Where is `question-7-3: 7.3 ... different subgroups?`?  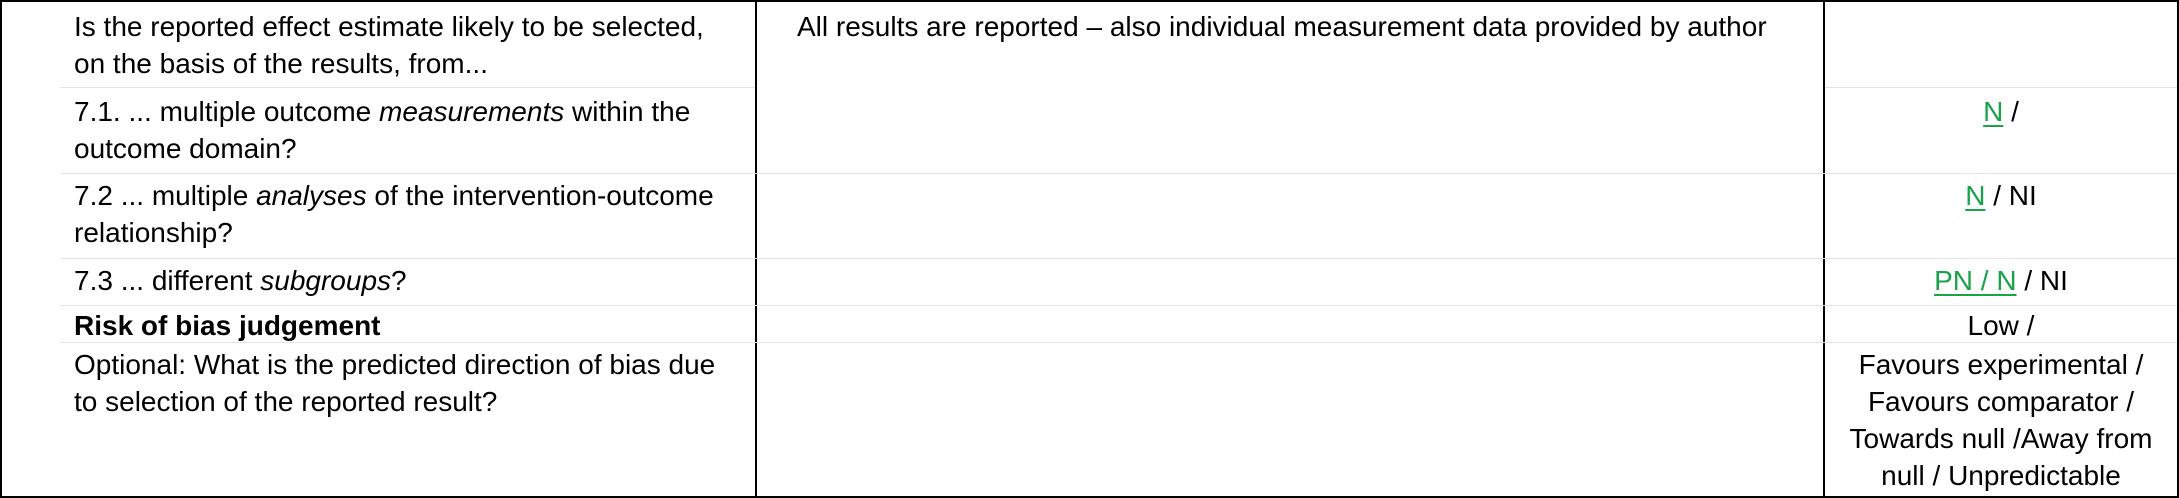
question-7-3: 7.3 ... different subgroups? is located at coordinates (240, 280).